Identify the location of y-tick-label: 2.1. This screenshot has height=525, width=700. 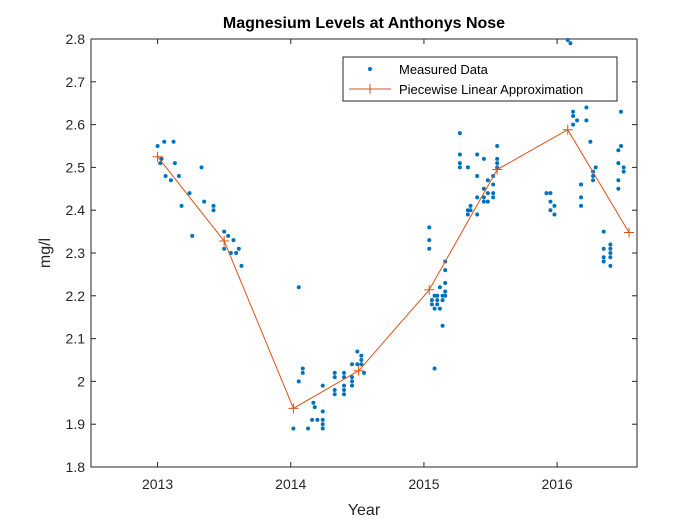
(76, 339).